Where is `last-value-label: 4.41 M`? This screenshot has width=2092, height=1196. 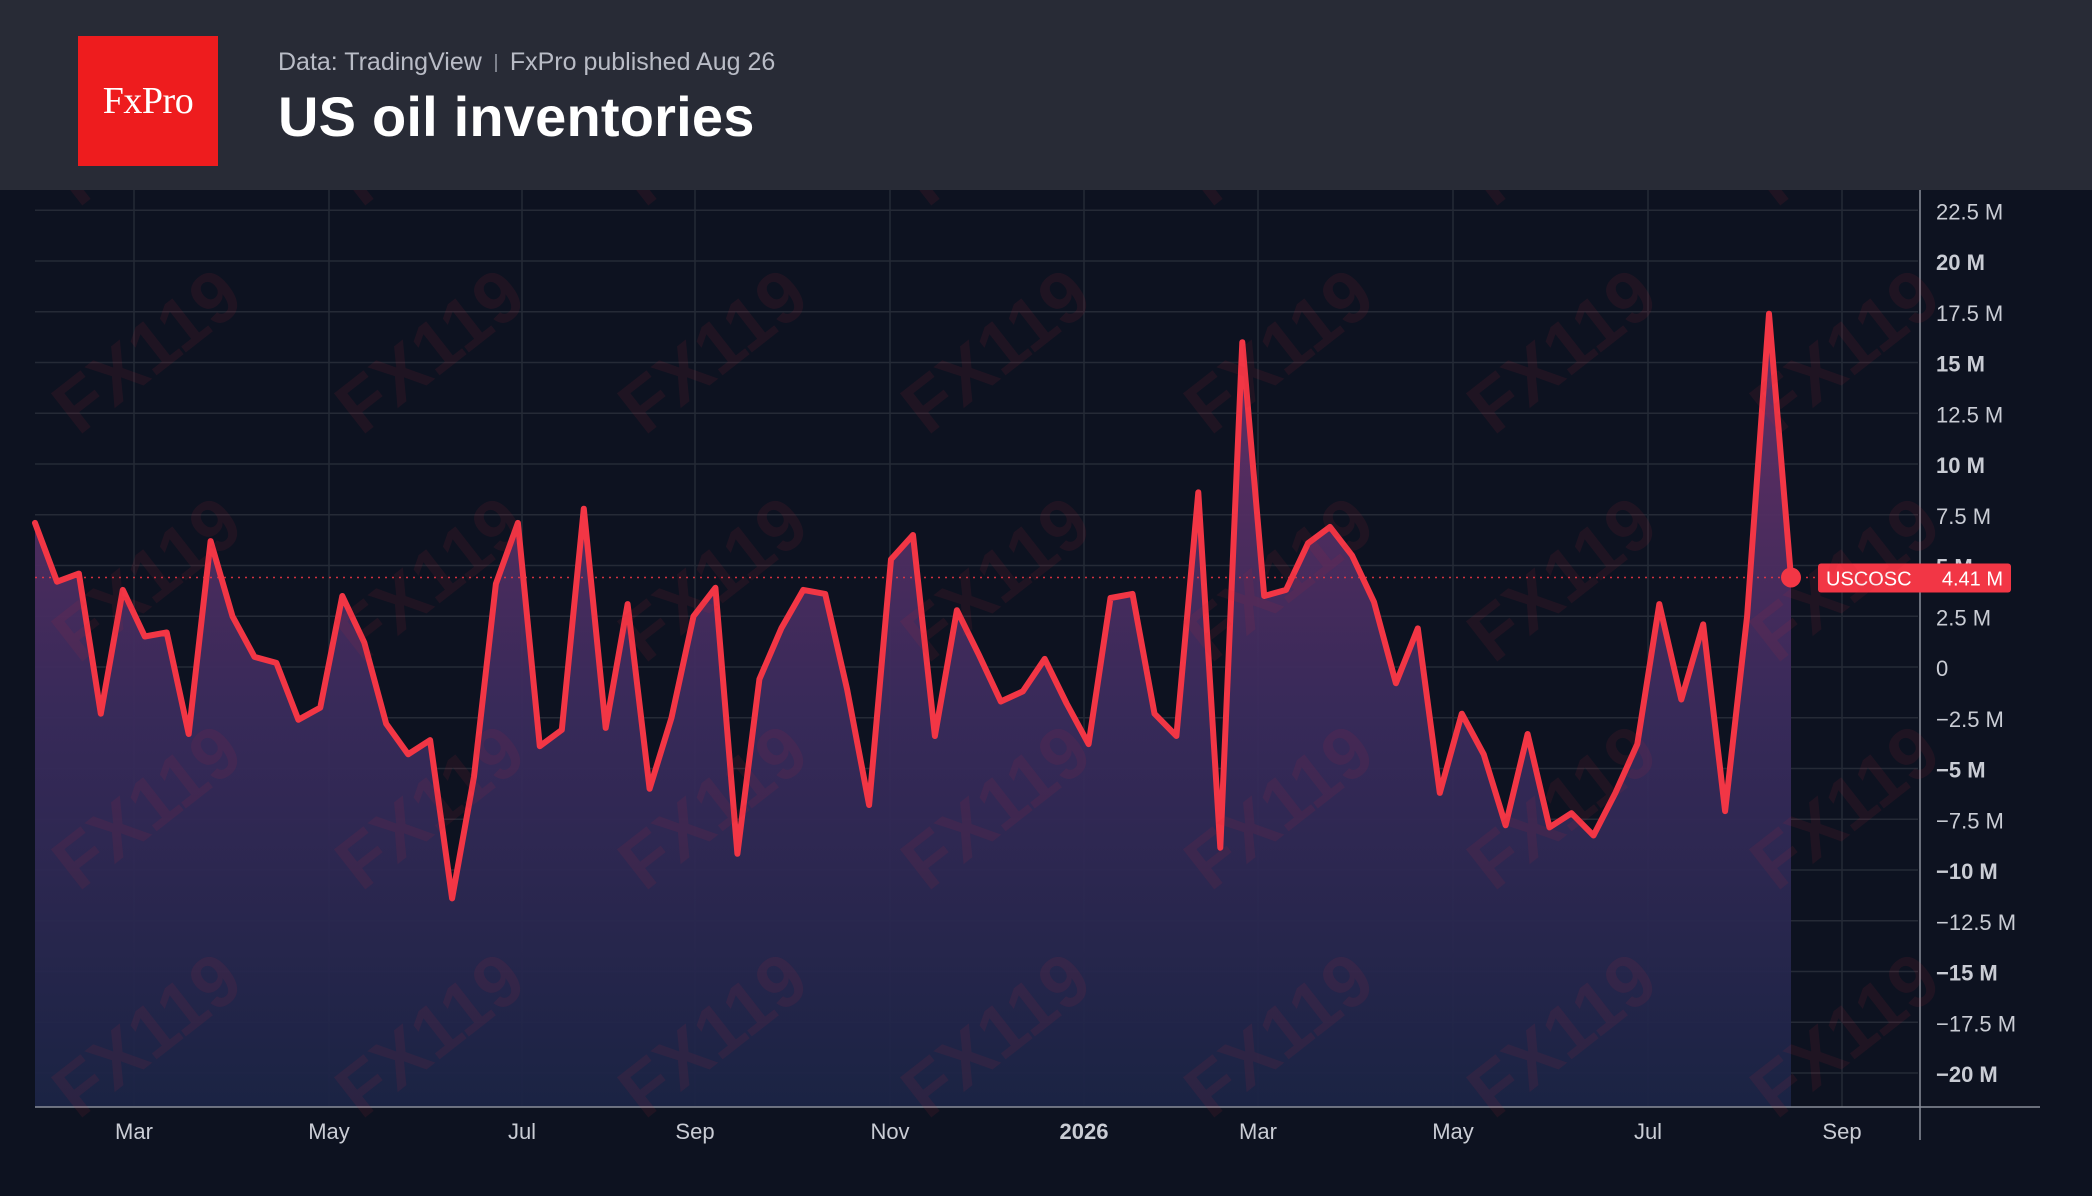
last-value-label: 4.41 M is located at coordinates (1972, 579).